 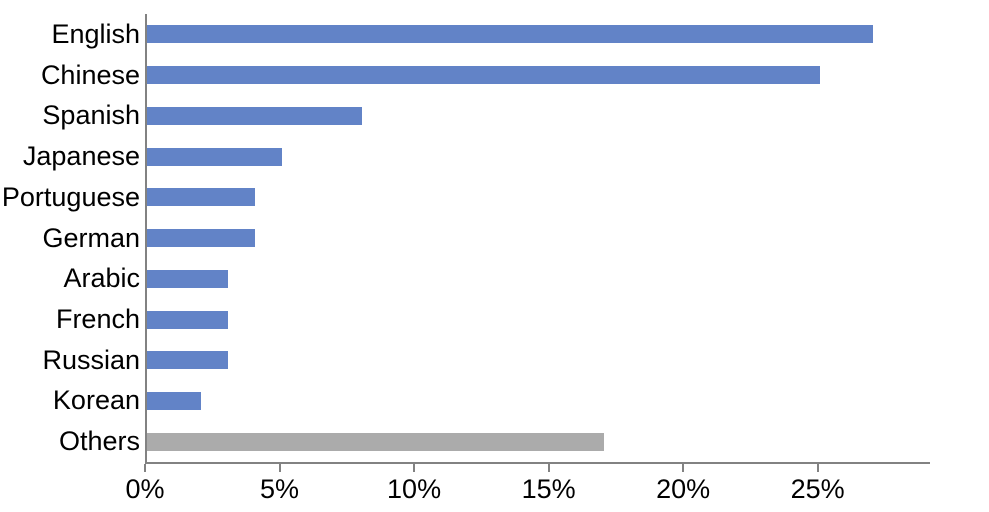 I want to click on bar-row: Arabic, so click(x=496, y=278).